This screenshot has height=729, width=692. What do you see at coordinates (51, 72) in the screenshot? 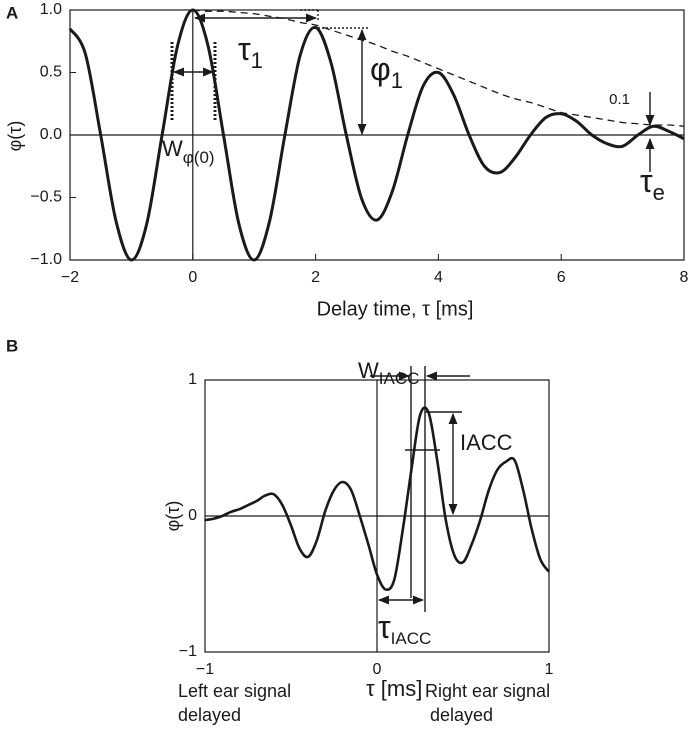
I see `y-tick-label: 0.5` at bounding box center [51, 72].